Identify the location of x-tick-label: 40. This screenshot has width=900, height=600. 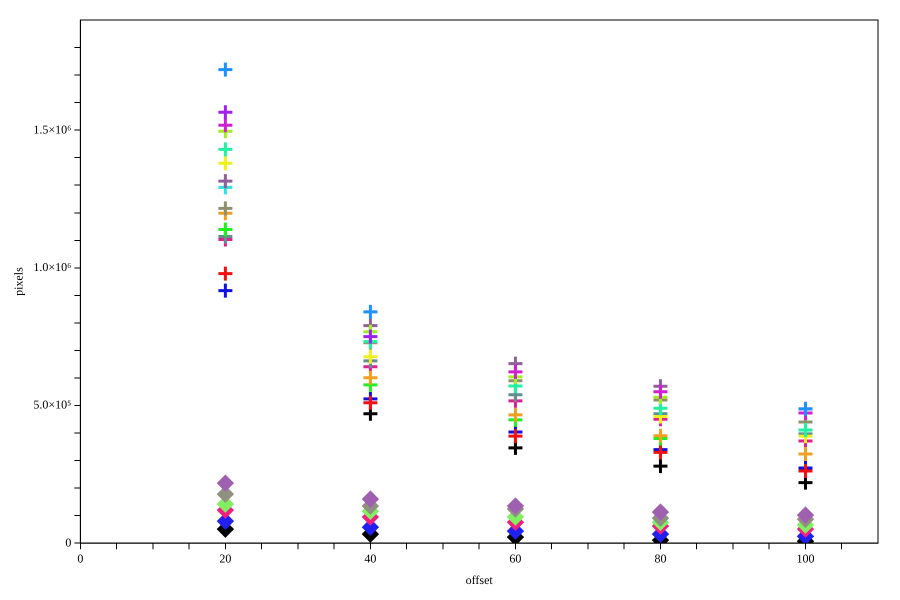
(370, 559).